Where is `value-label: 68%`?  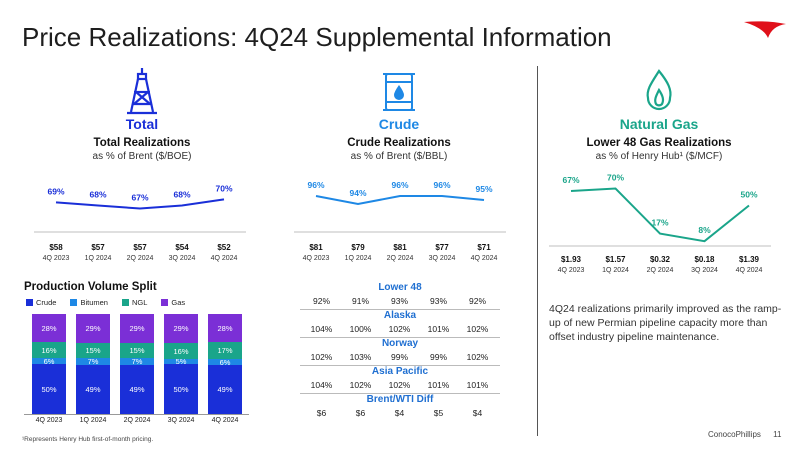 value-label: 68% is located at coordinates (181, 194).